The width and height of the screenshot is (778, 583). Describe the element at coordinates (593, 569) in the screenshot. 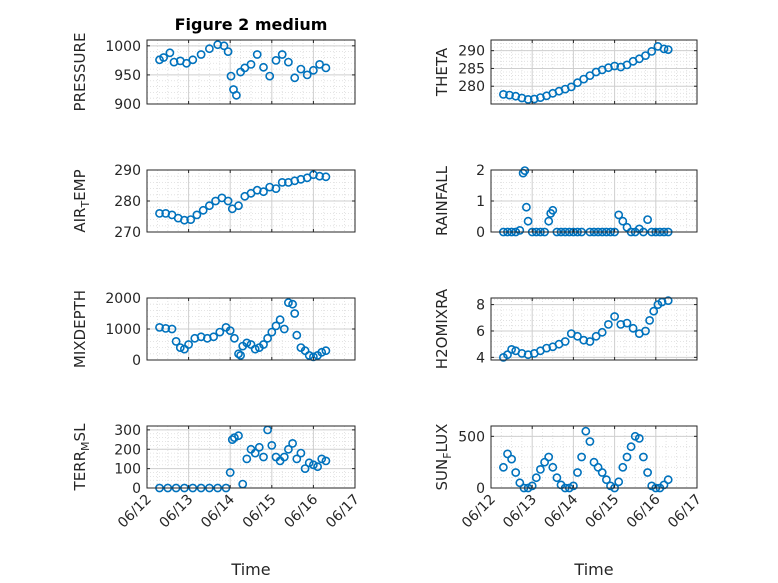

I see `x-axis-label-right: Time` at that location.